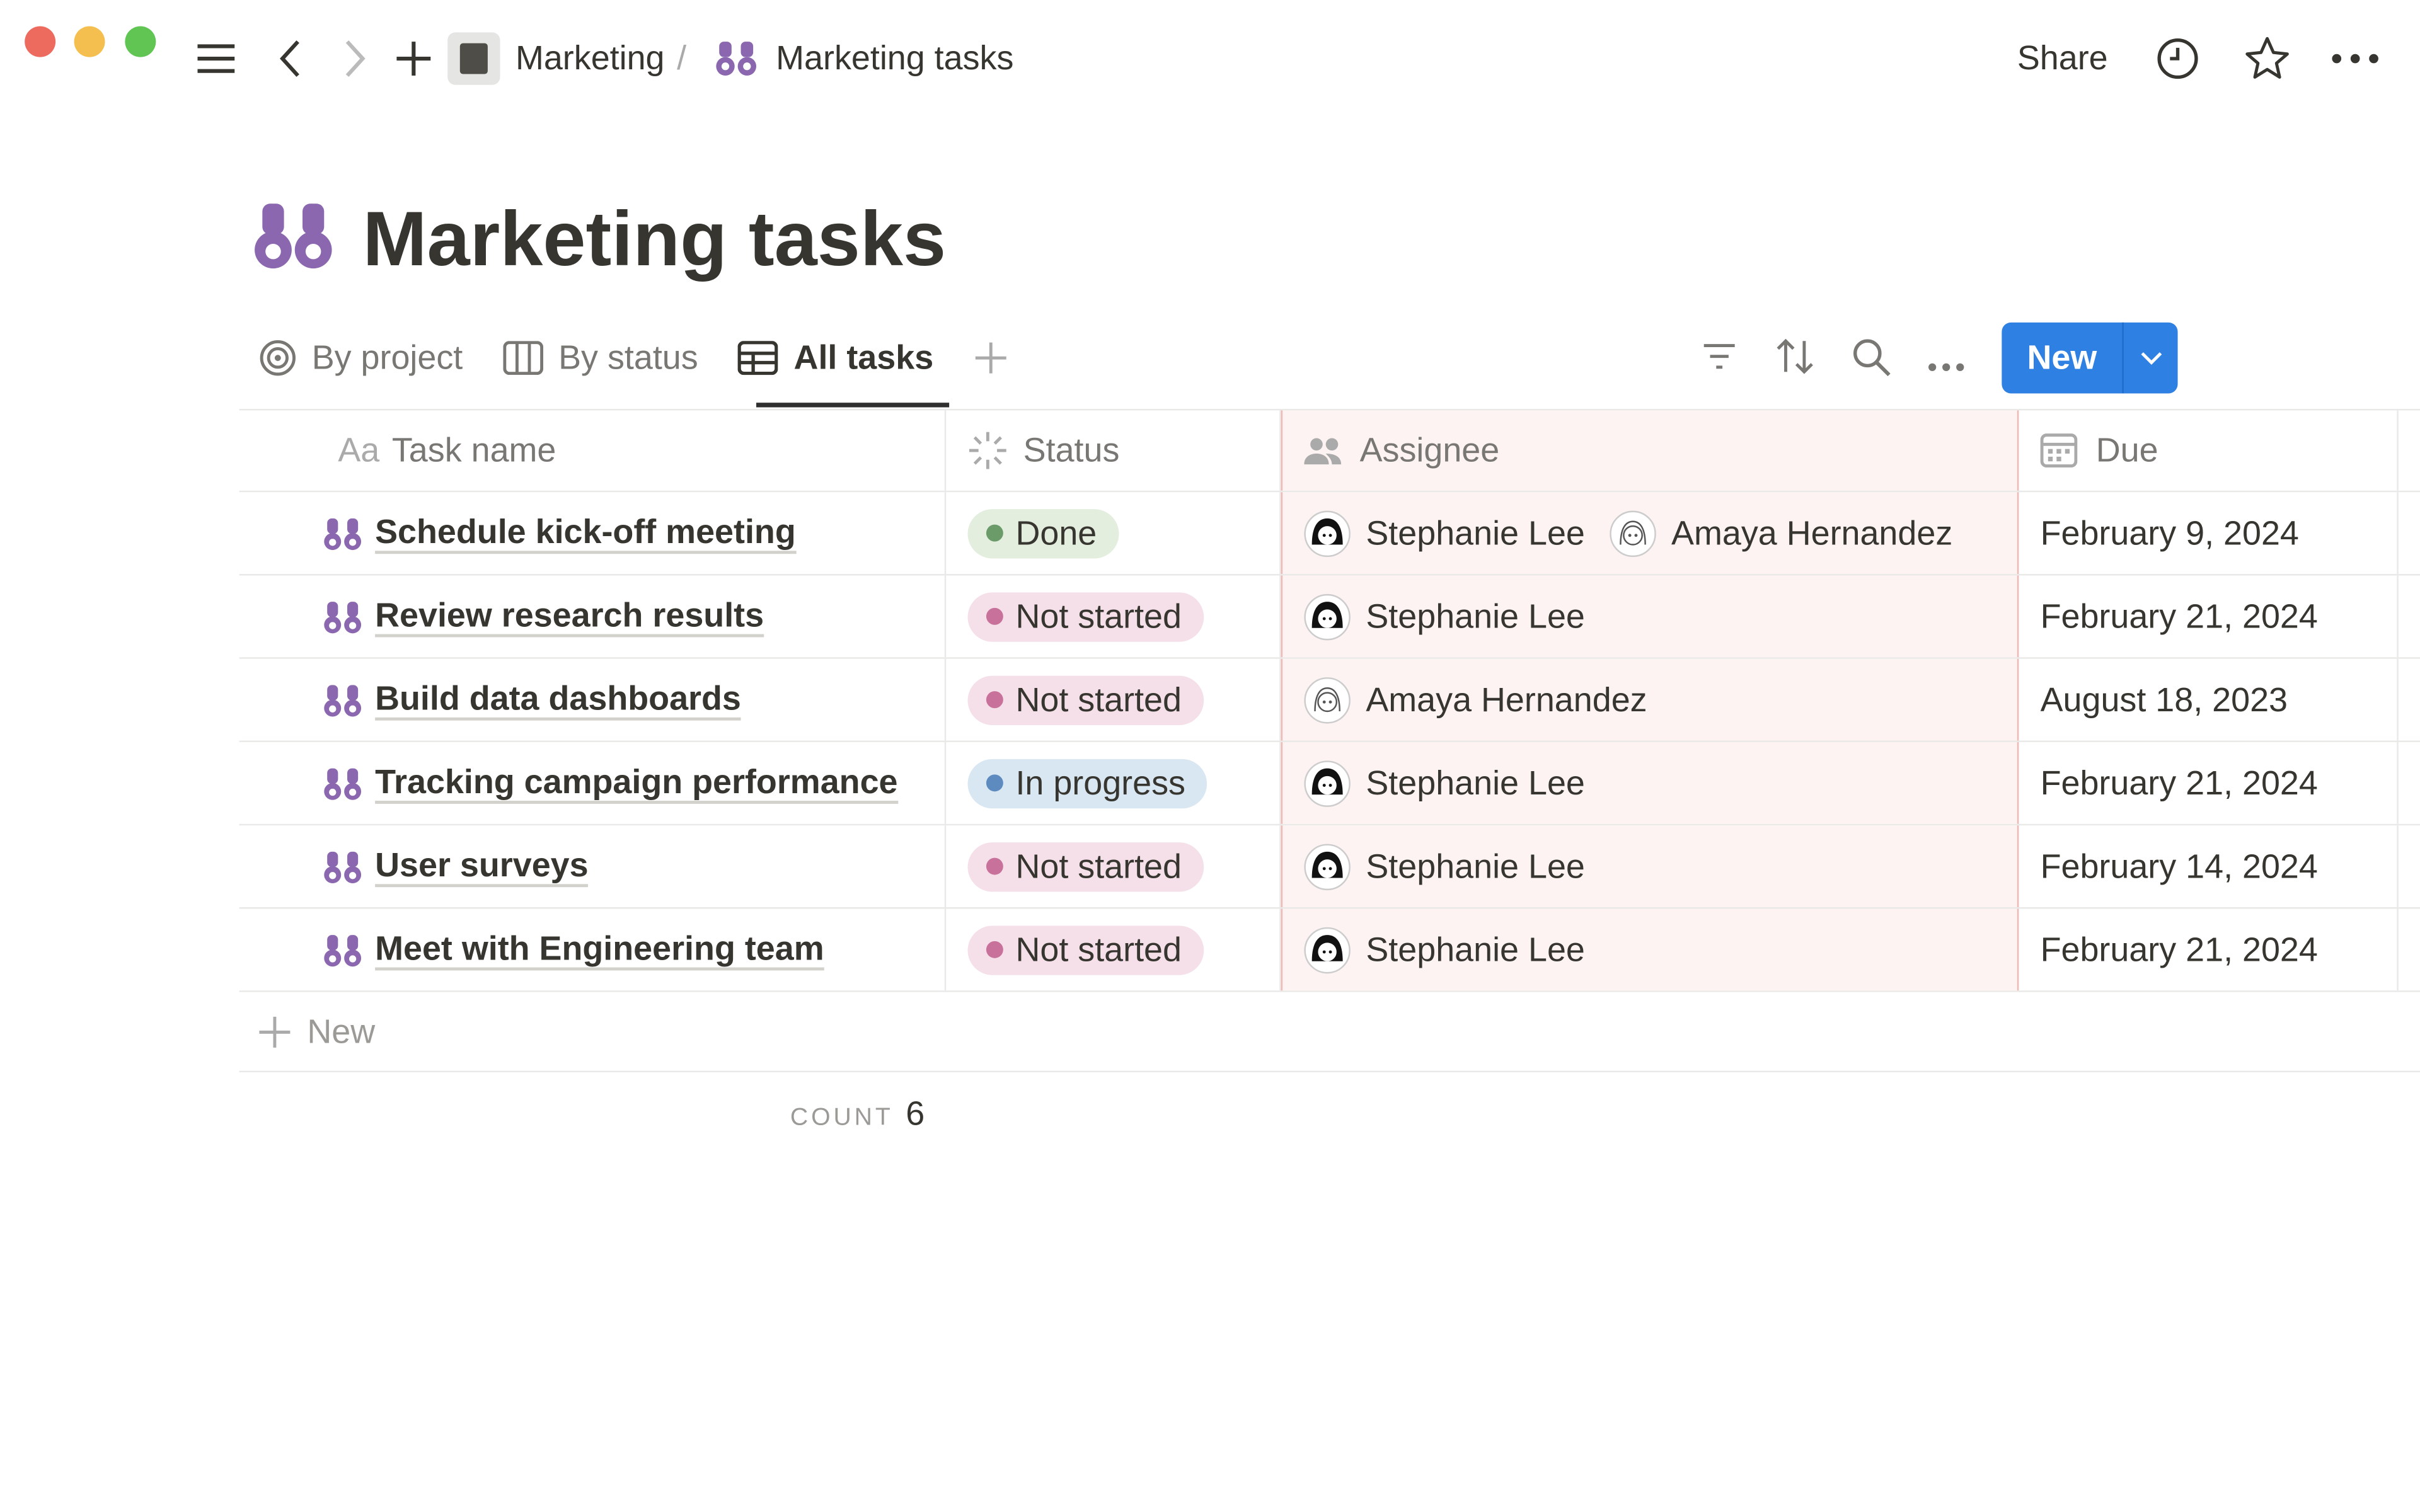  What do you see at coordinates (895, 57) in the screenshot?
I see `breadcrumb-marketing-tasks: Marketing tasks` at bounding box center [895, 57].